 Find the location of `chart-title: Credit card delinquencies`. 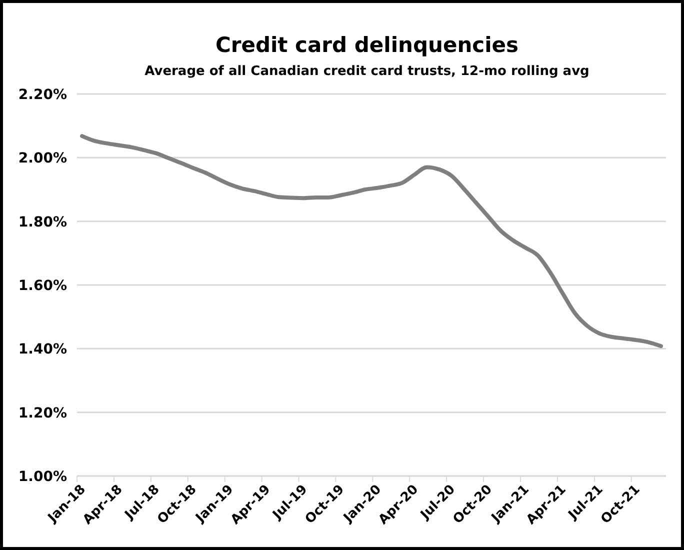

chart-title: Credit card delinquencies is located at coordinates (367, 45).